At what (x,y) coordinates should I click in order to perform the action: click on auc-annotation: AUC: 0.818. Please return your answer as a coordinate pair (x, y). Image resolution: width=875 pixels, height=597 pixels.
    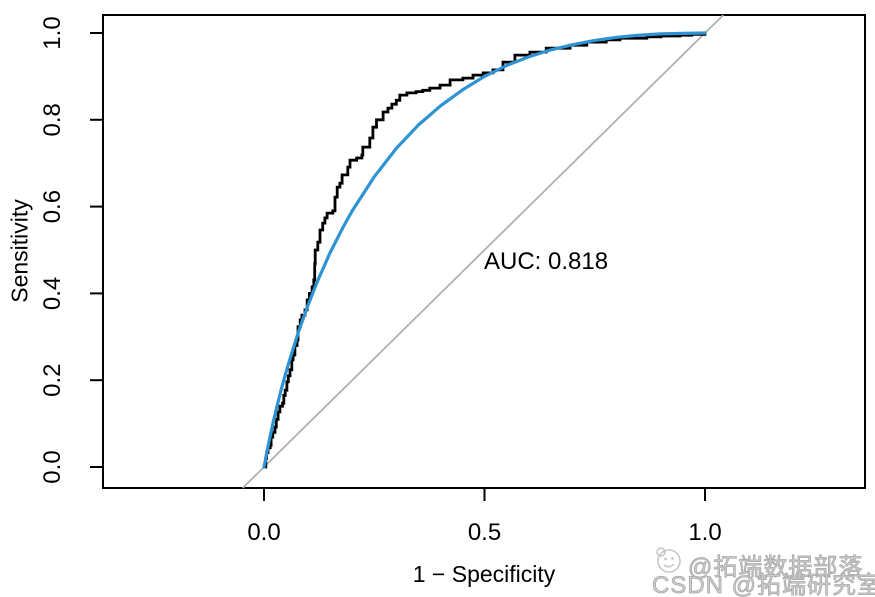
    Looking at the image, I should click on (546, 261).